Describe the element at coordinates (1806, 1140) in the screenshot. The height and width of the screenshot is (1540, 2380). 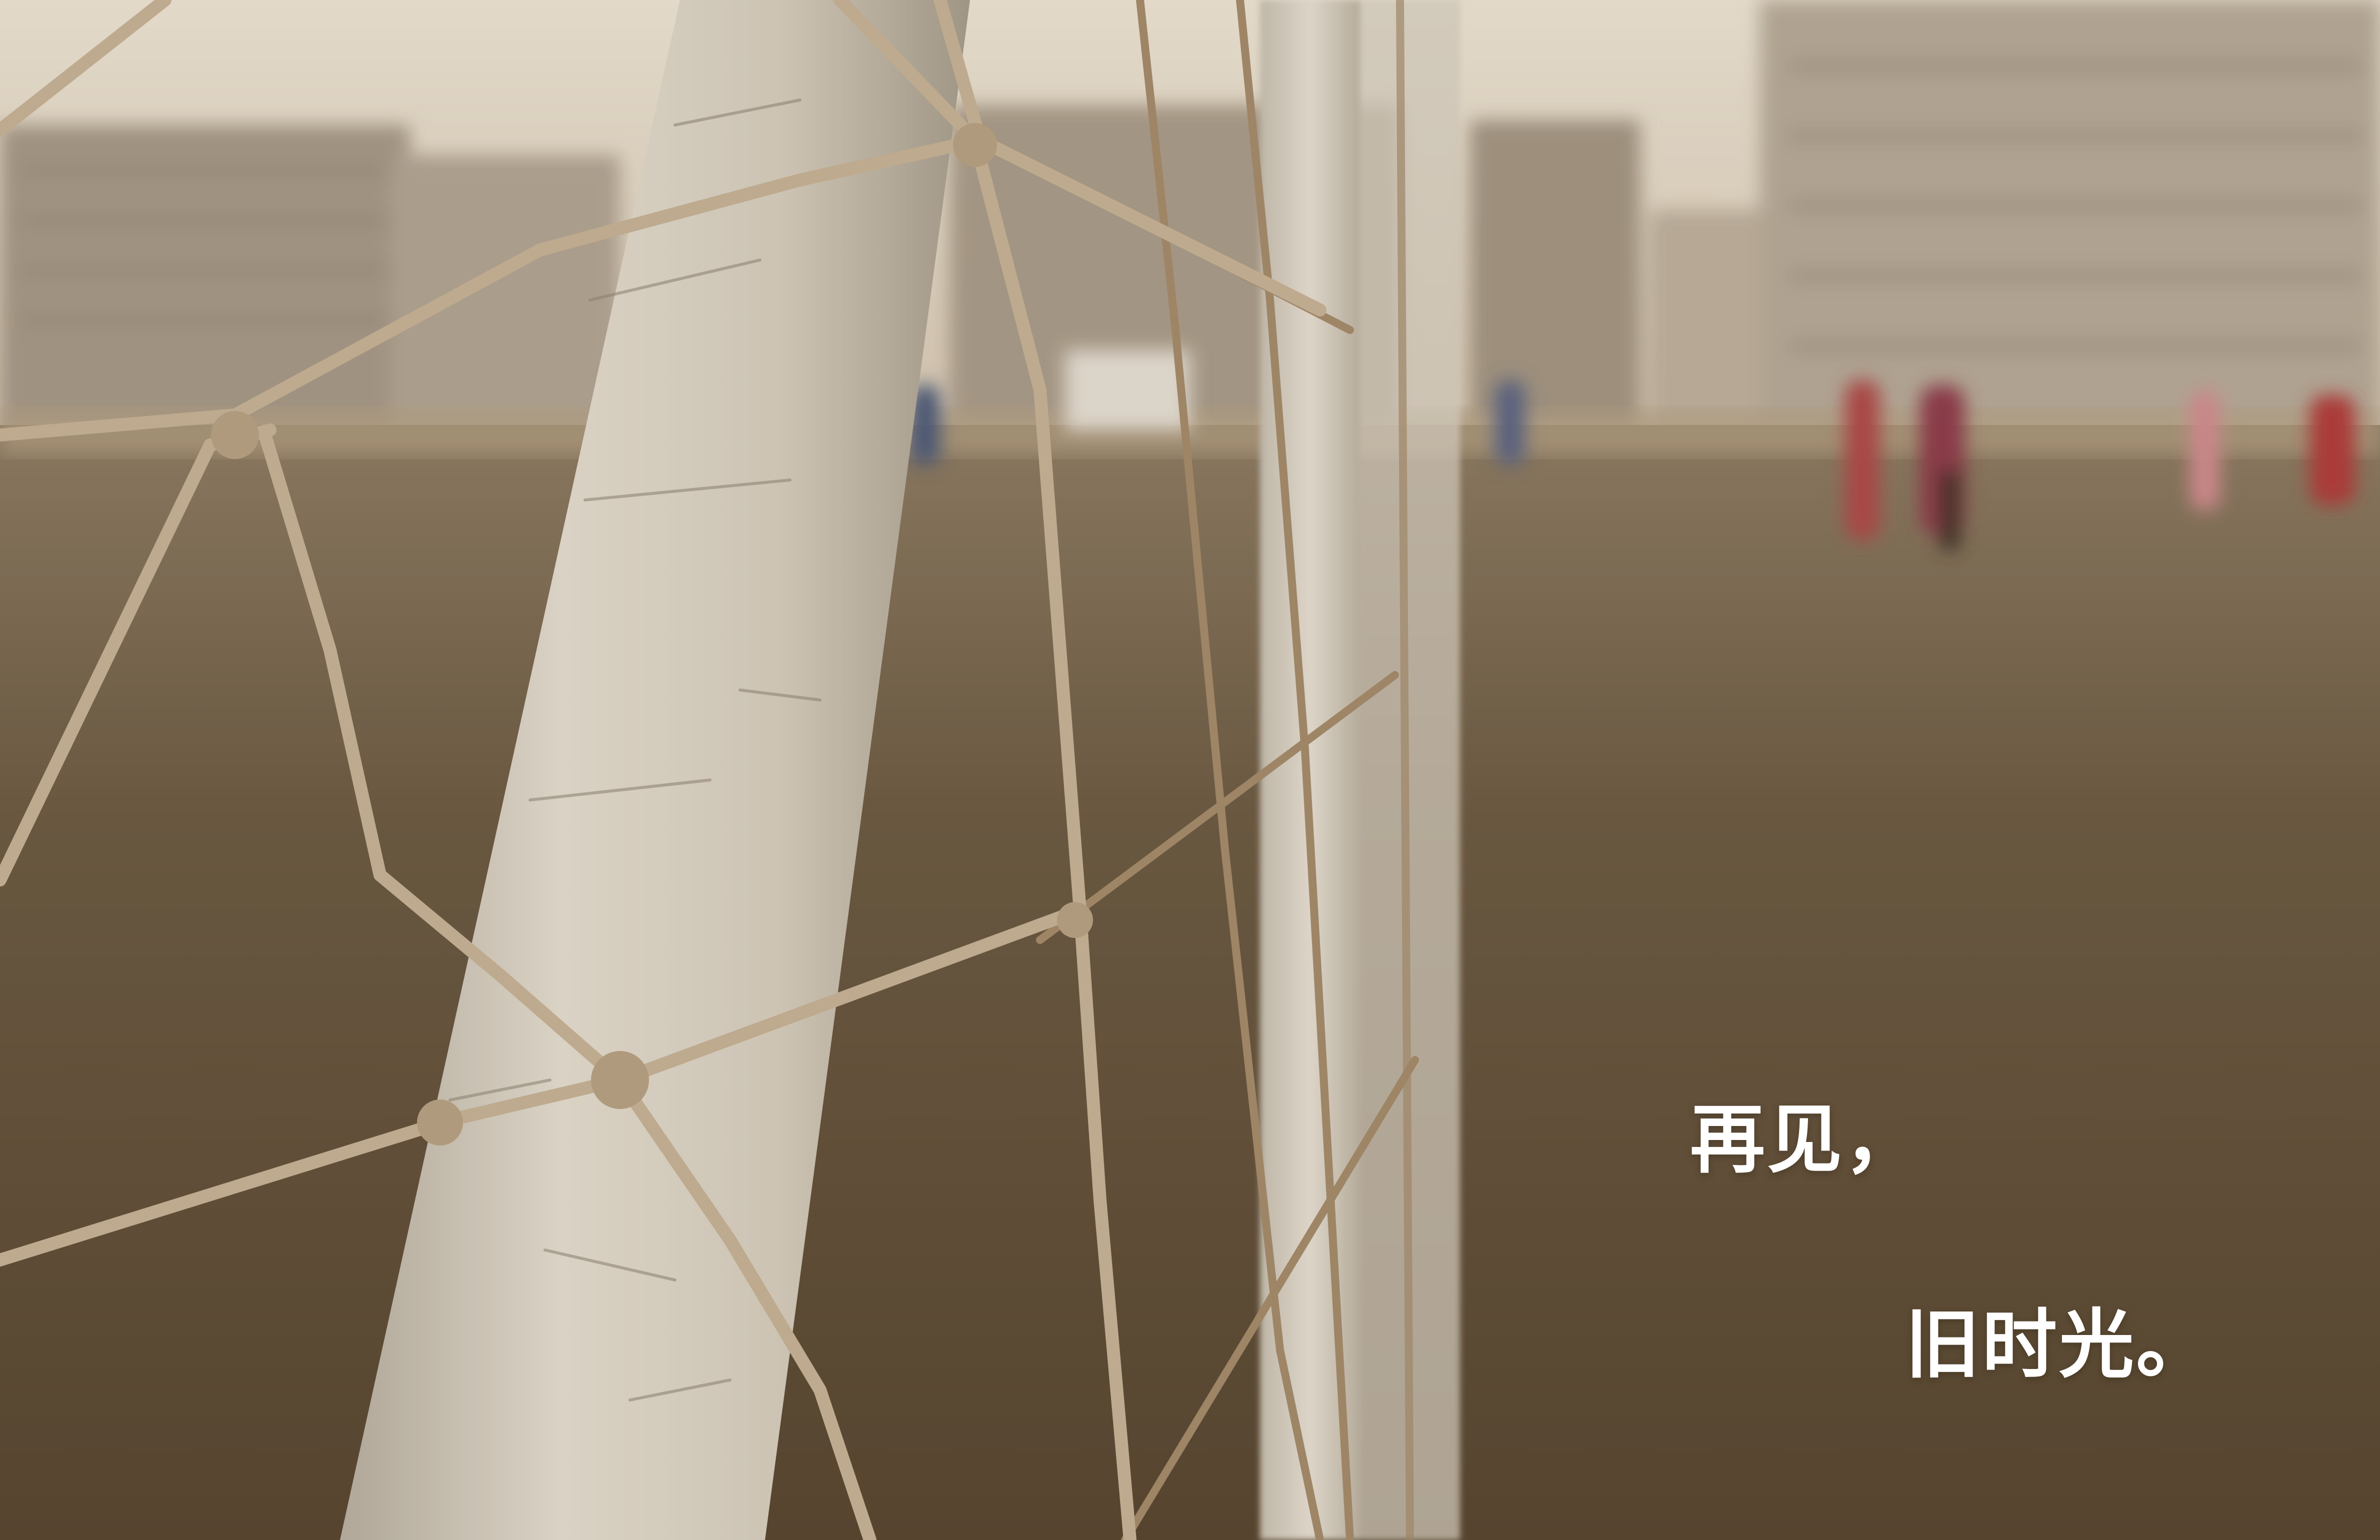
I see `caption-line-1: 再见，` at that location.